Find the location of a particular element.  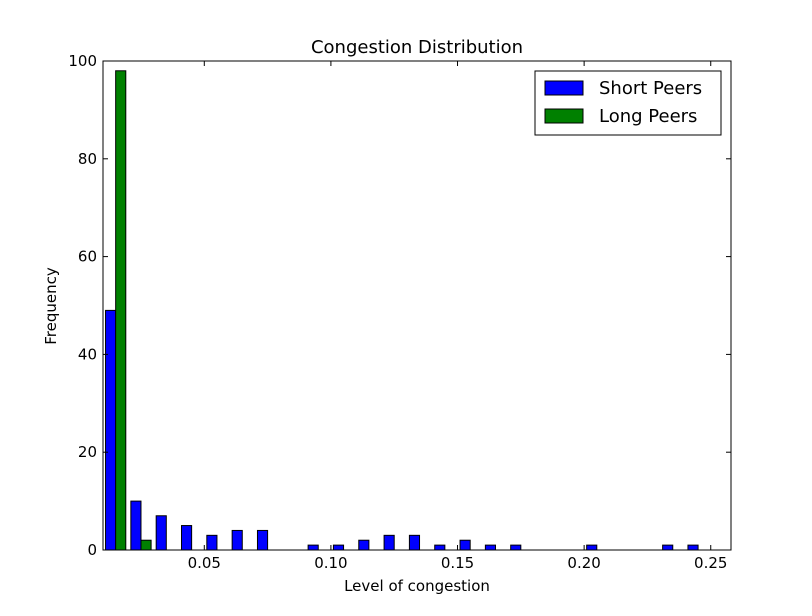

legend: Short Peers Long Peers is located at coordinates (628, 103).